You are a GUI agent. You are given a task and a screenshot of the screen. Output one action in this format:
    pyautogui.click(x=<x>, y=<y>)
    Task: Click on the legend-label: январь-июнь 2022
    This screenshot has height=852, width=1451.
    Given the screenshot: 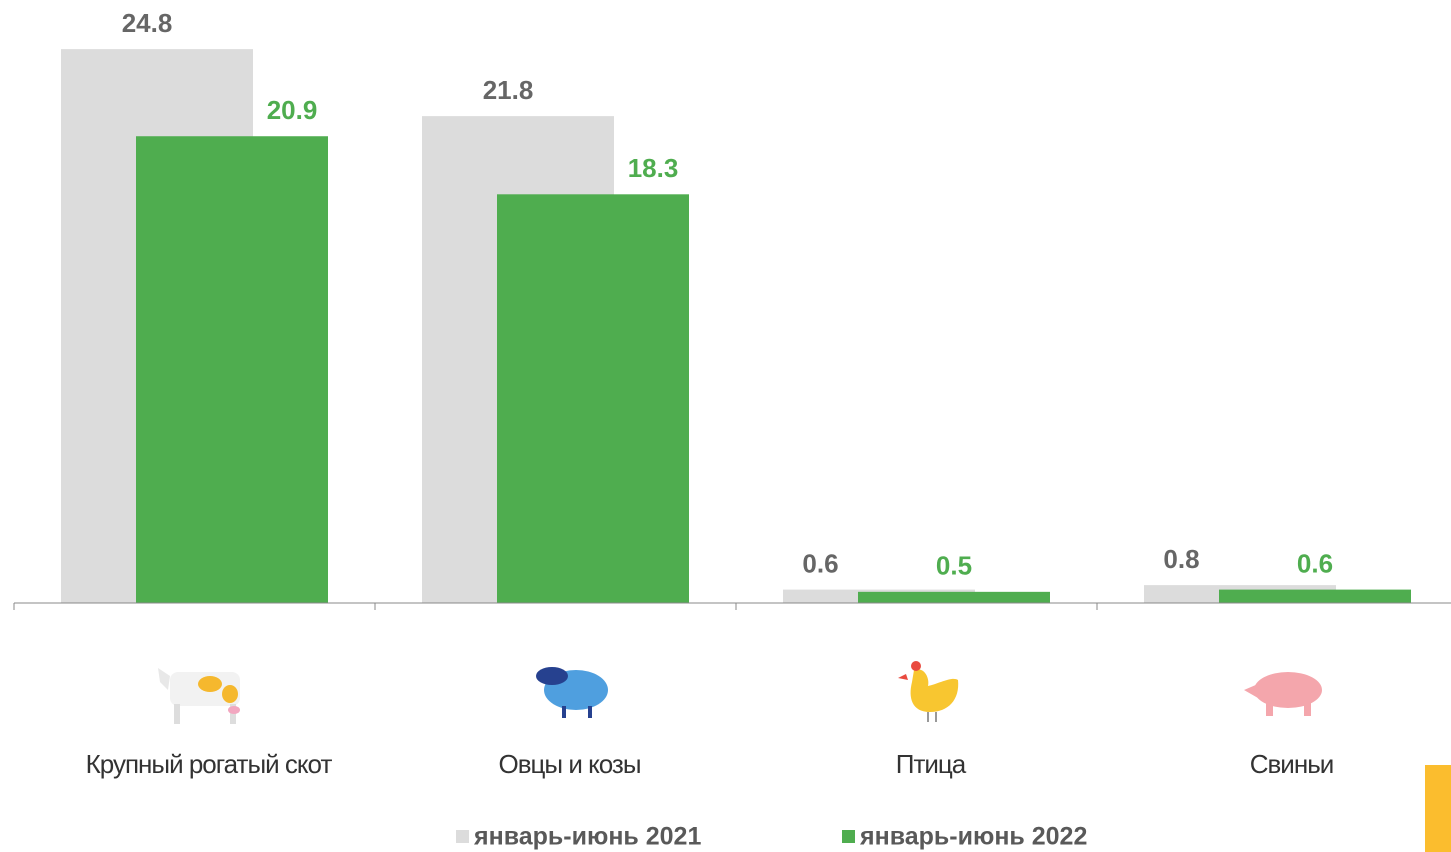 What is the action you would take?
    pyautogui.click(x=973, y=837)
    